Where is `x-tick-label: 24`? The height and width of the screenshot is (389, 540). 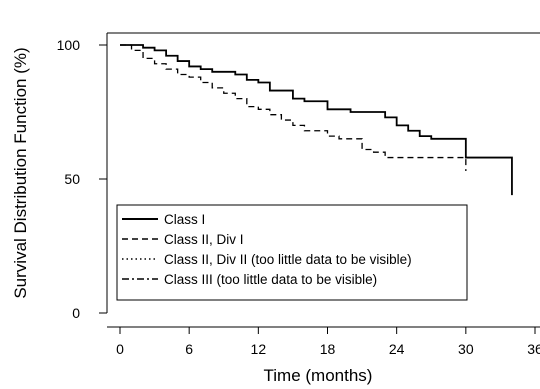 x-tick-label: 24 is located at coordinates (397, 349).